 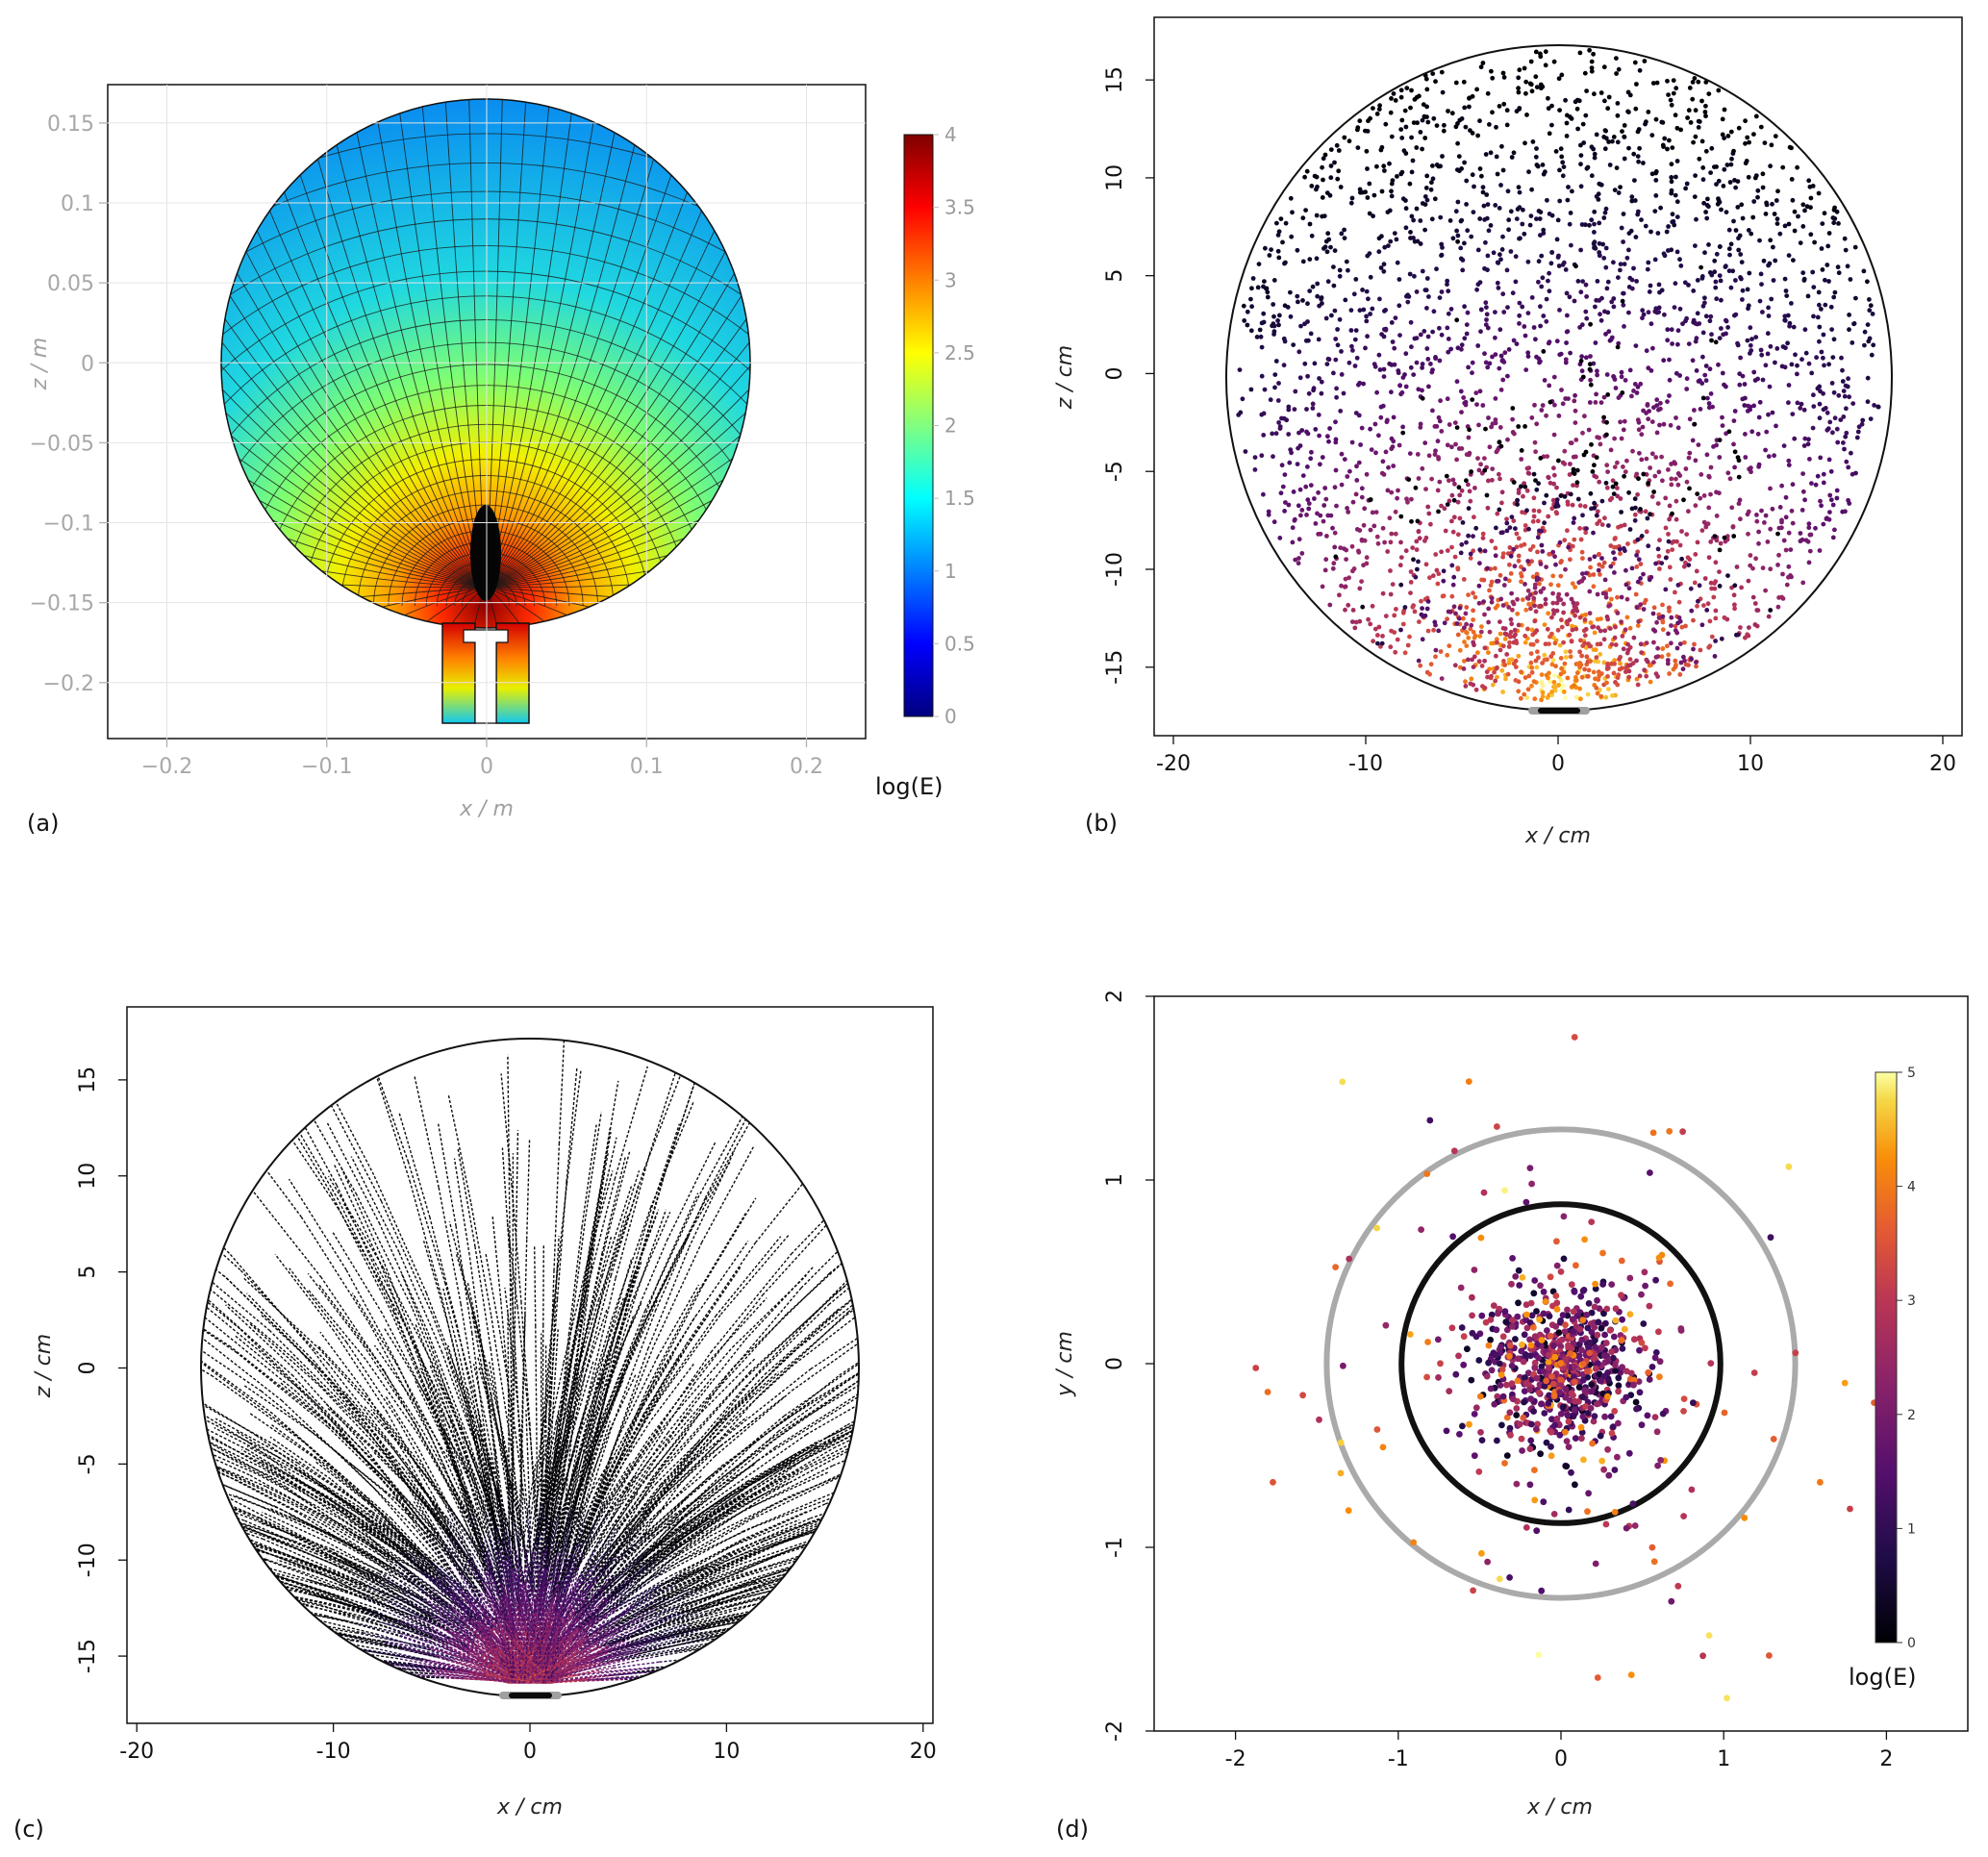 What do you see at coordinates (486, 809) in the screenshot?
I see `x-axis-label-a: x / m` at bounding box center [486, 809].